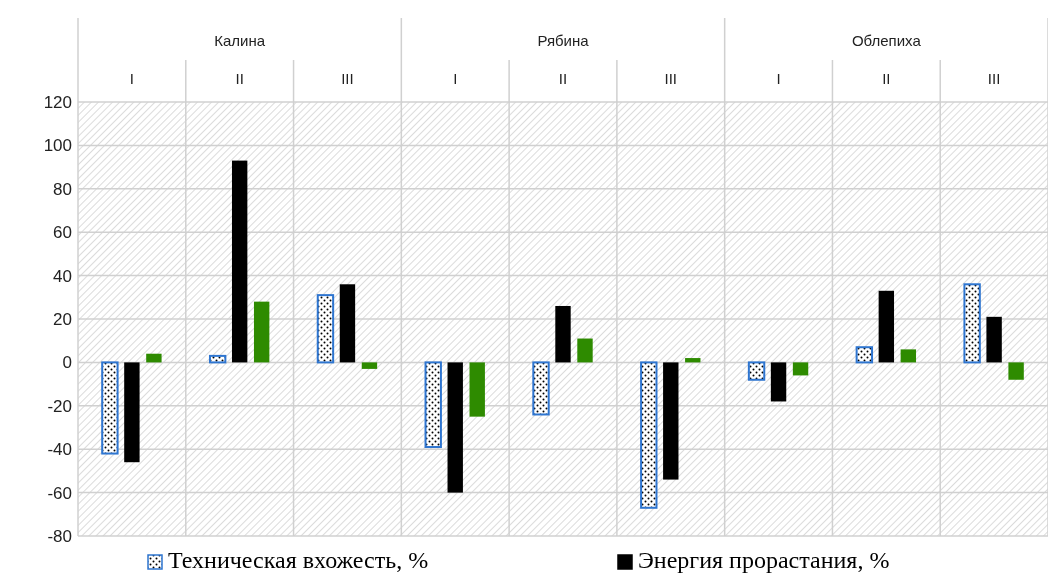  What do you see at coordinates (59, 536) in the screenshot?
I see `y-tick-label: -80` at bounding box center [59, 536].